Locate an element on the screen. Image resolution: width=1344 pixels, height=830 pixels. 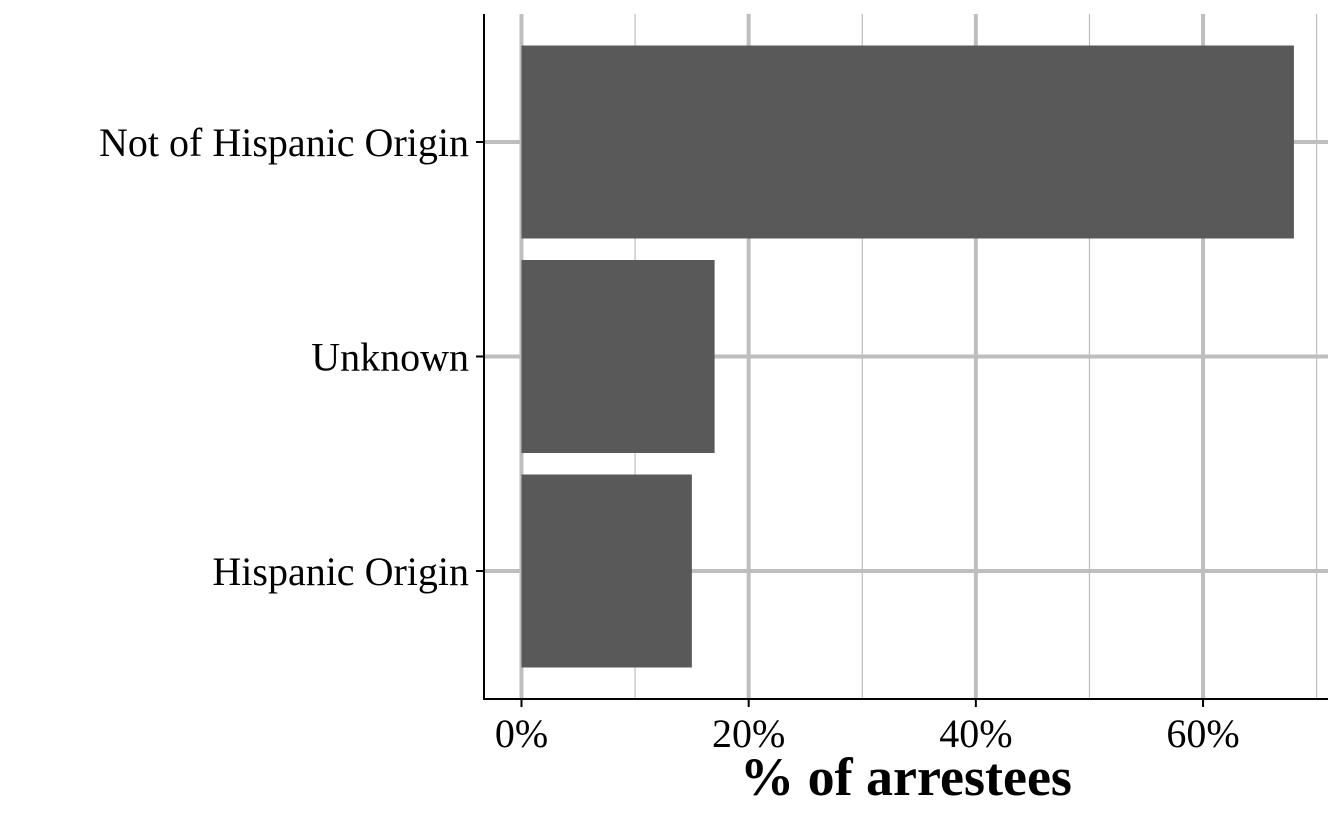
x-tick-label: 40% is located at coordinates (975, 733).